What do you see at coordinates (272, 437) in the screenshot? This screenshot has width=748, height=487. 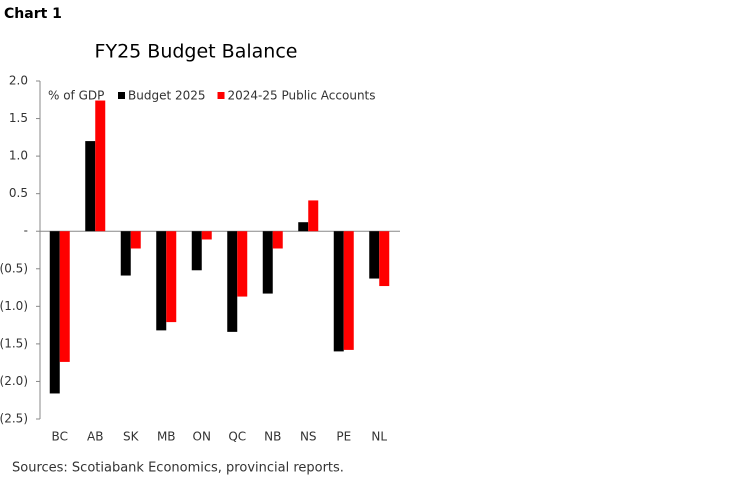 I see `x-tick-label: NB` at bounding box center [272, 437].